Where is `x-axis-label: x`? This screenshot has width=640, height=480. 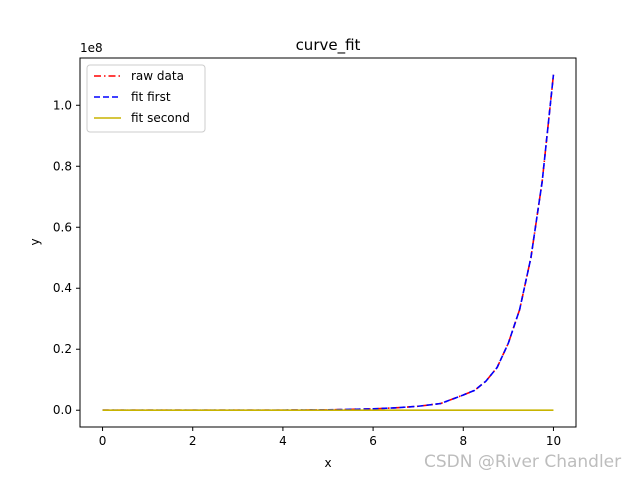 x-axis-label: x is located at coordinates (327, 463).